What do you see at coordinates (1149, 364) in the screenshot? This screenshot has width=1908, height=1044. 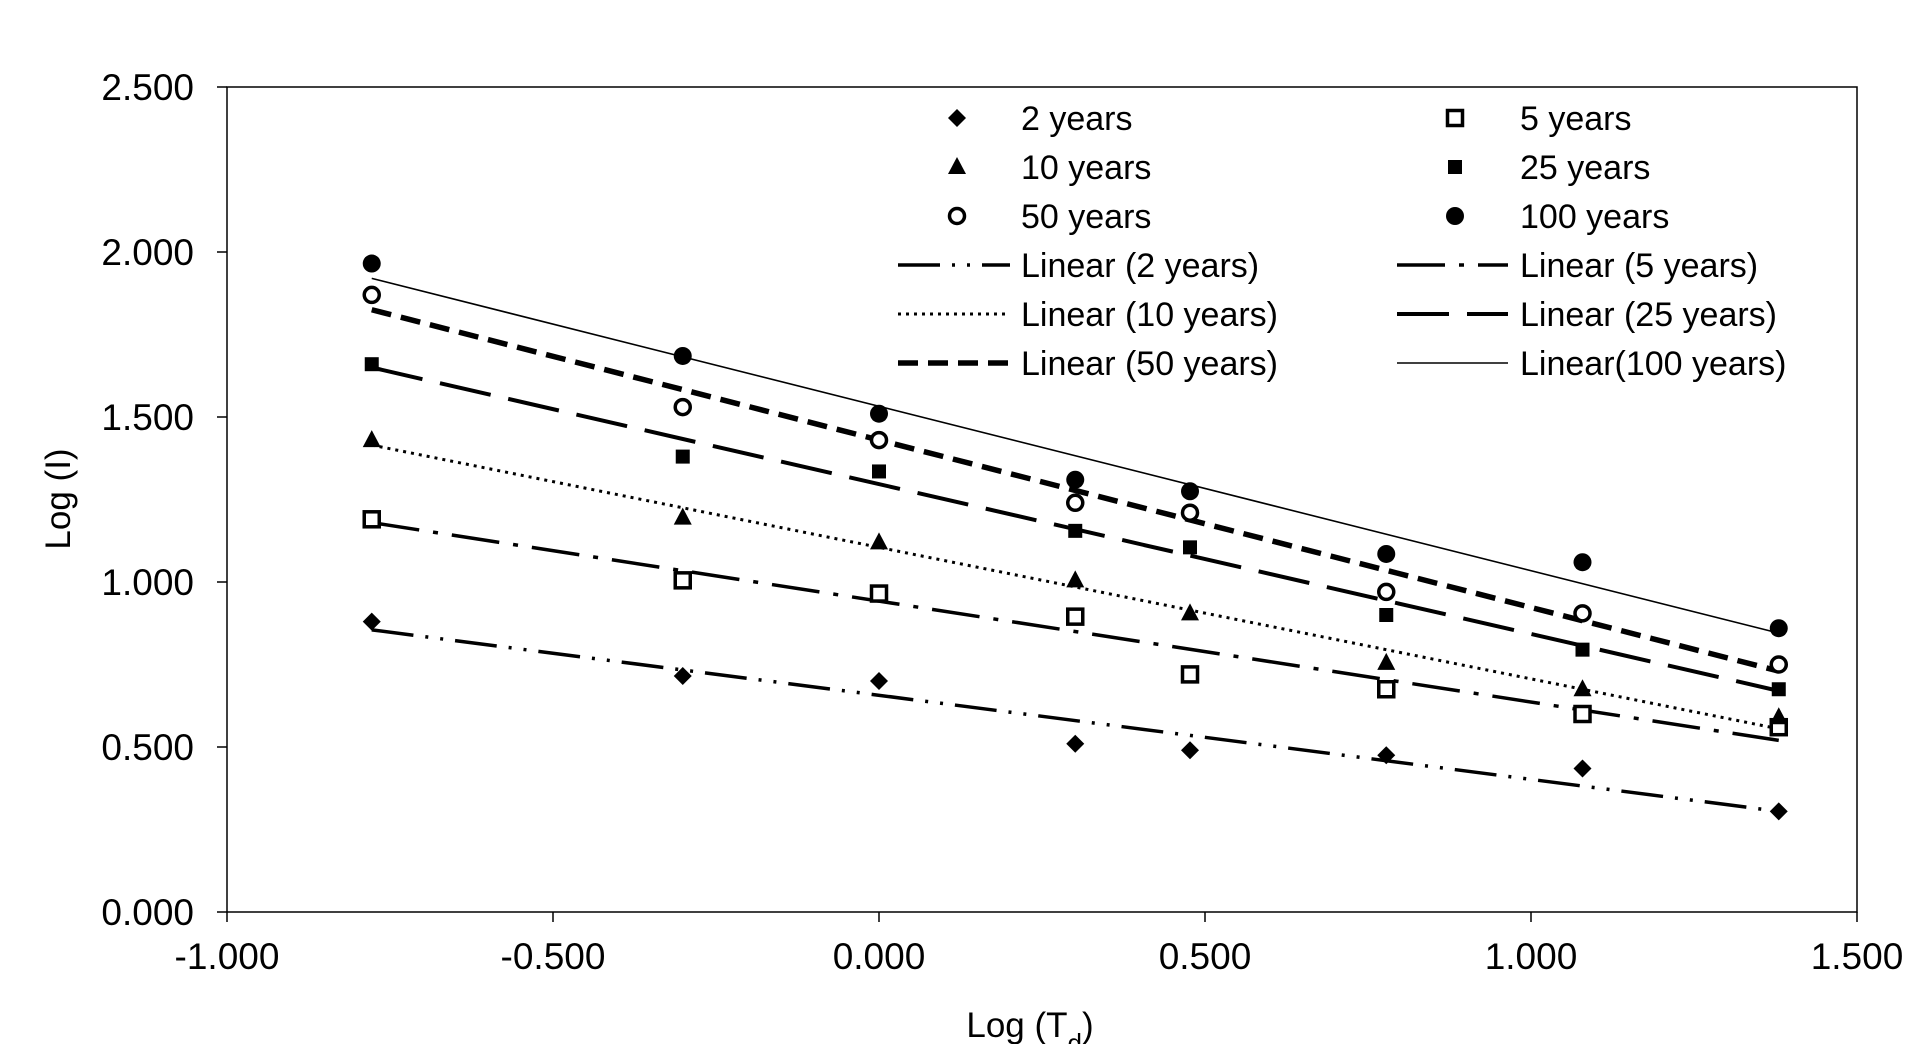 I see `legend-trend-label-50-years: Linear (50 years)` at bounding box center [1149, 364].